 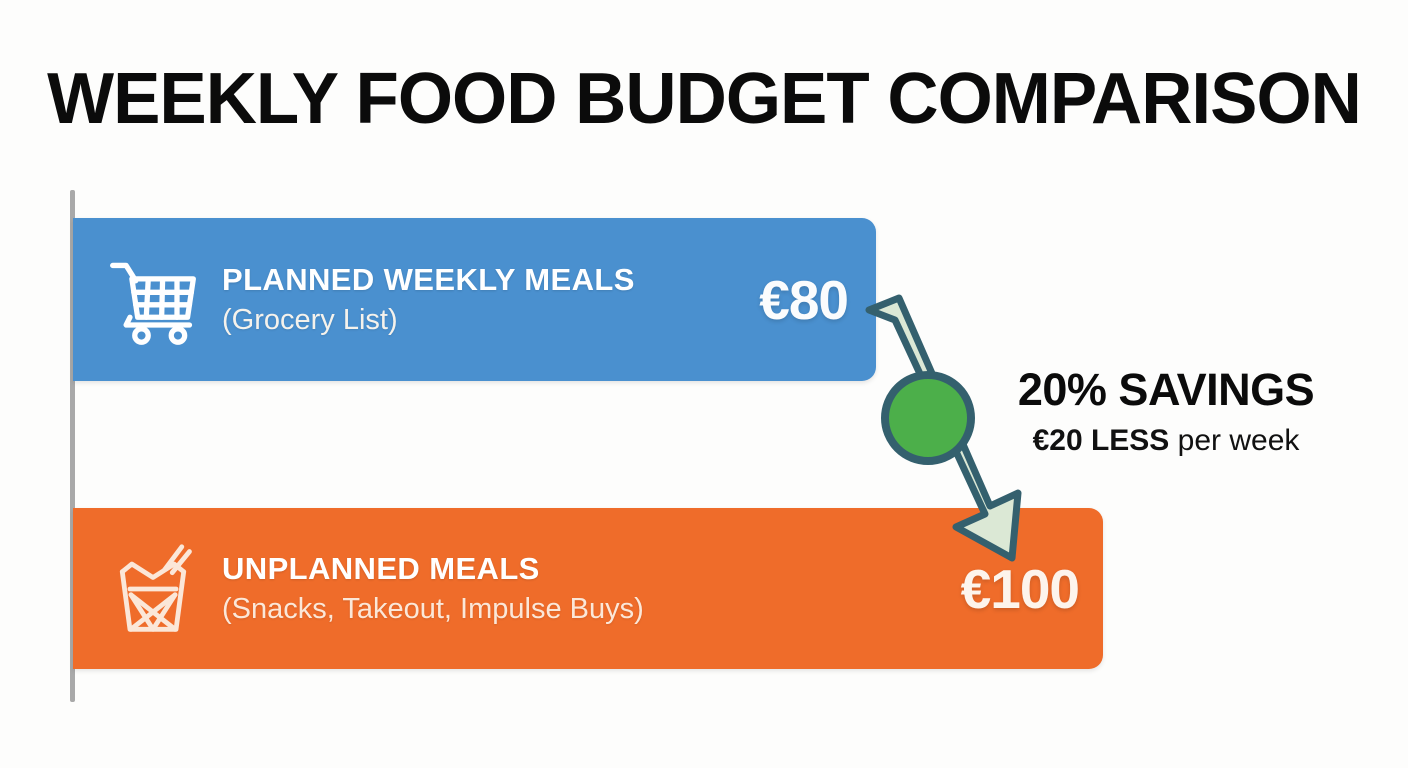 What do you see at coordinates (433, 608) in the screenshot?
I see `bar-unplanned-sublabel: (Snacks, Takeout, Impulse Buys)` at bounding box center [433, 608].